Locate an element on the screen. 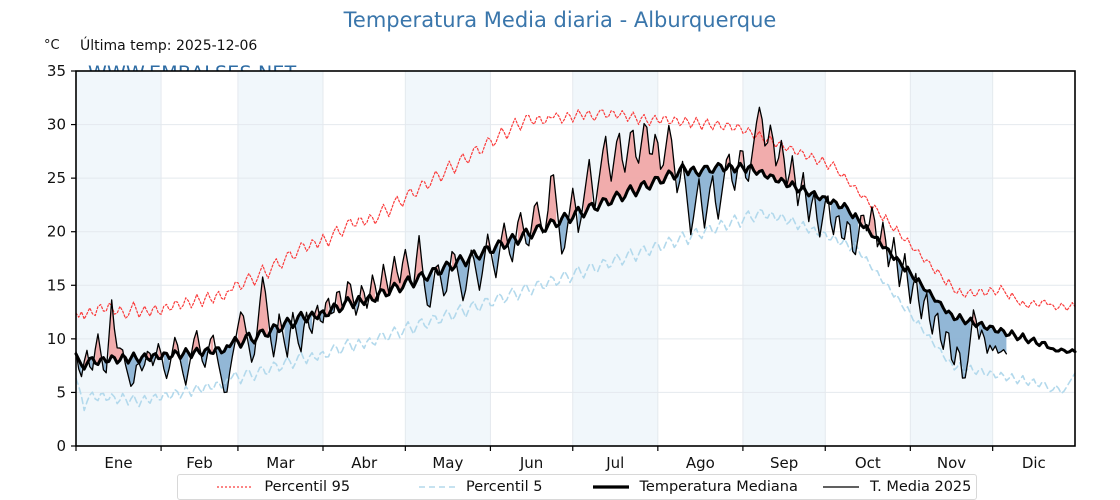 Image resolution: width=1120 pixels, height=500 pixels. legend-t-media-2025-swatch is located at coordinates (841, 487).